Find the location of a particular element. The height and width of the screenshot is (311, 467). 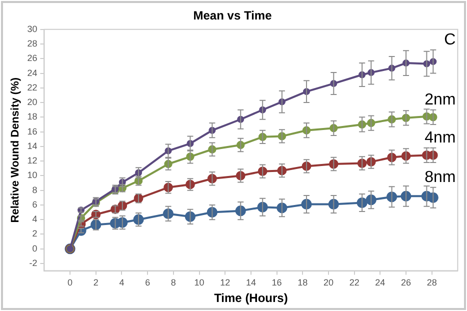

y-tick-label: 8 is located at coordinates (35, 189).